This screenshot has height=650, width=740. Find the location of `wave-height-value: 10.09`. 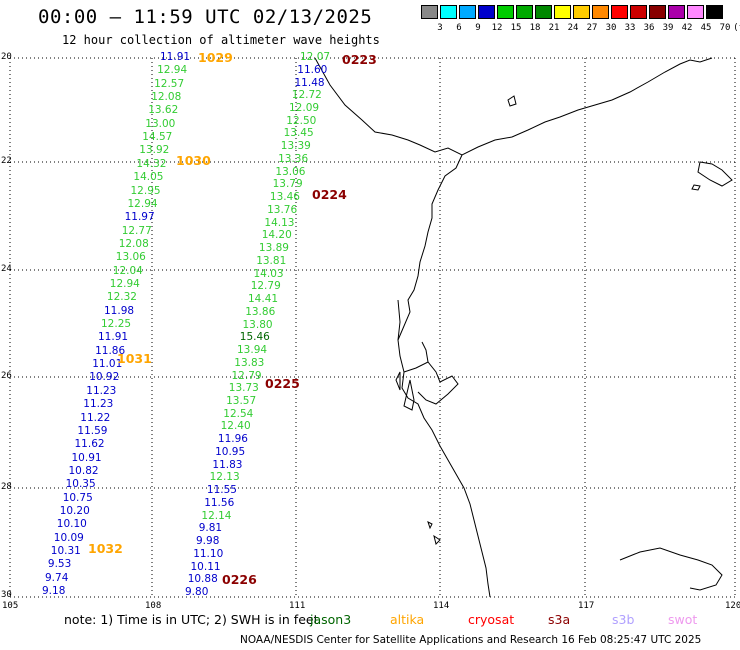

wave-height-value: 10.09 is located at coordinates (68, 537).